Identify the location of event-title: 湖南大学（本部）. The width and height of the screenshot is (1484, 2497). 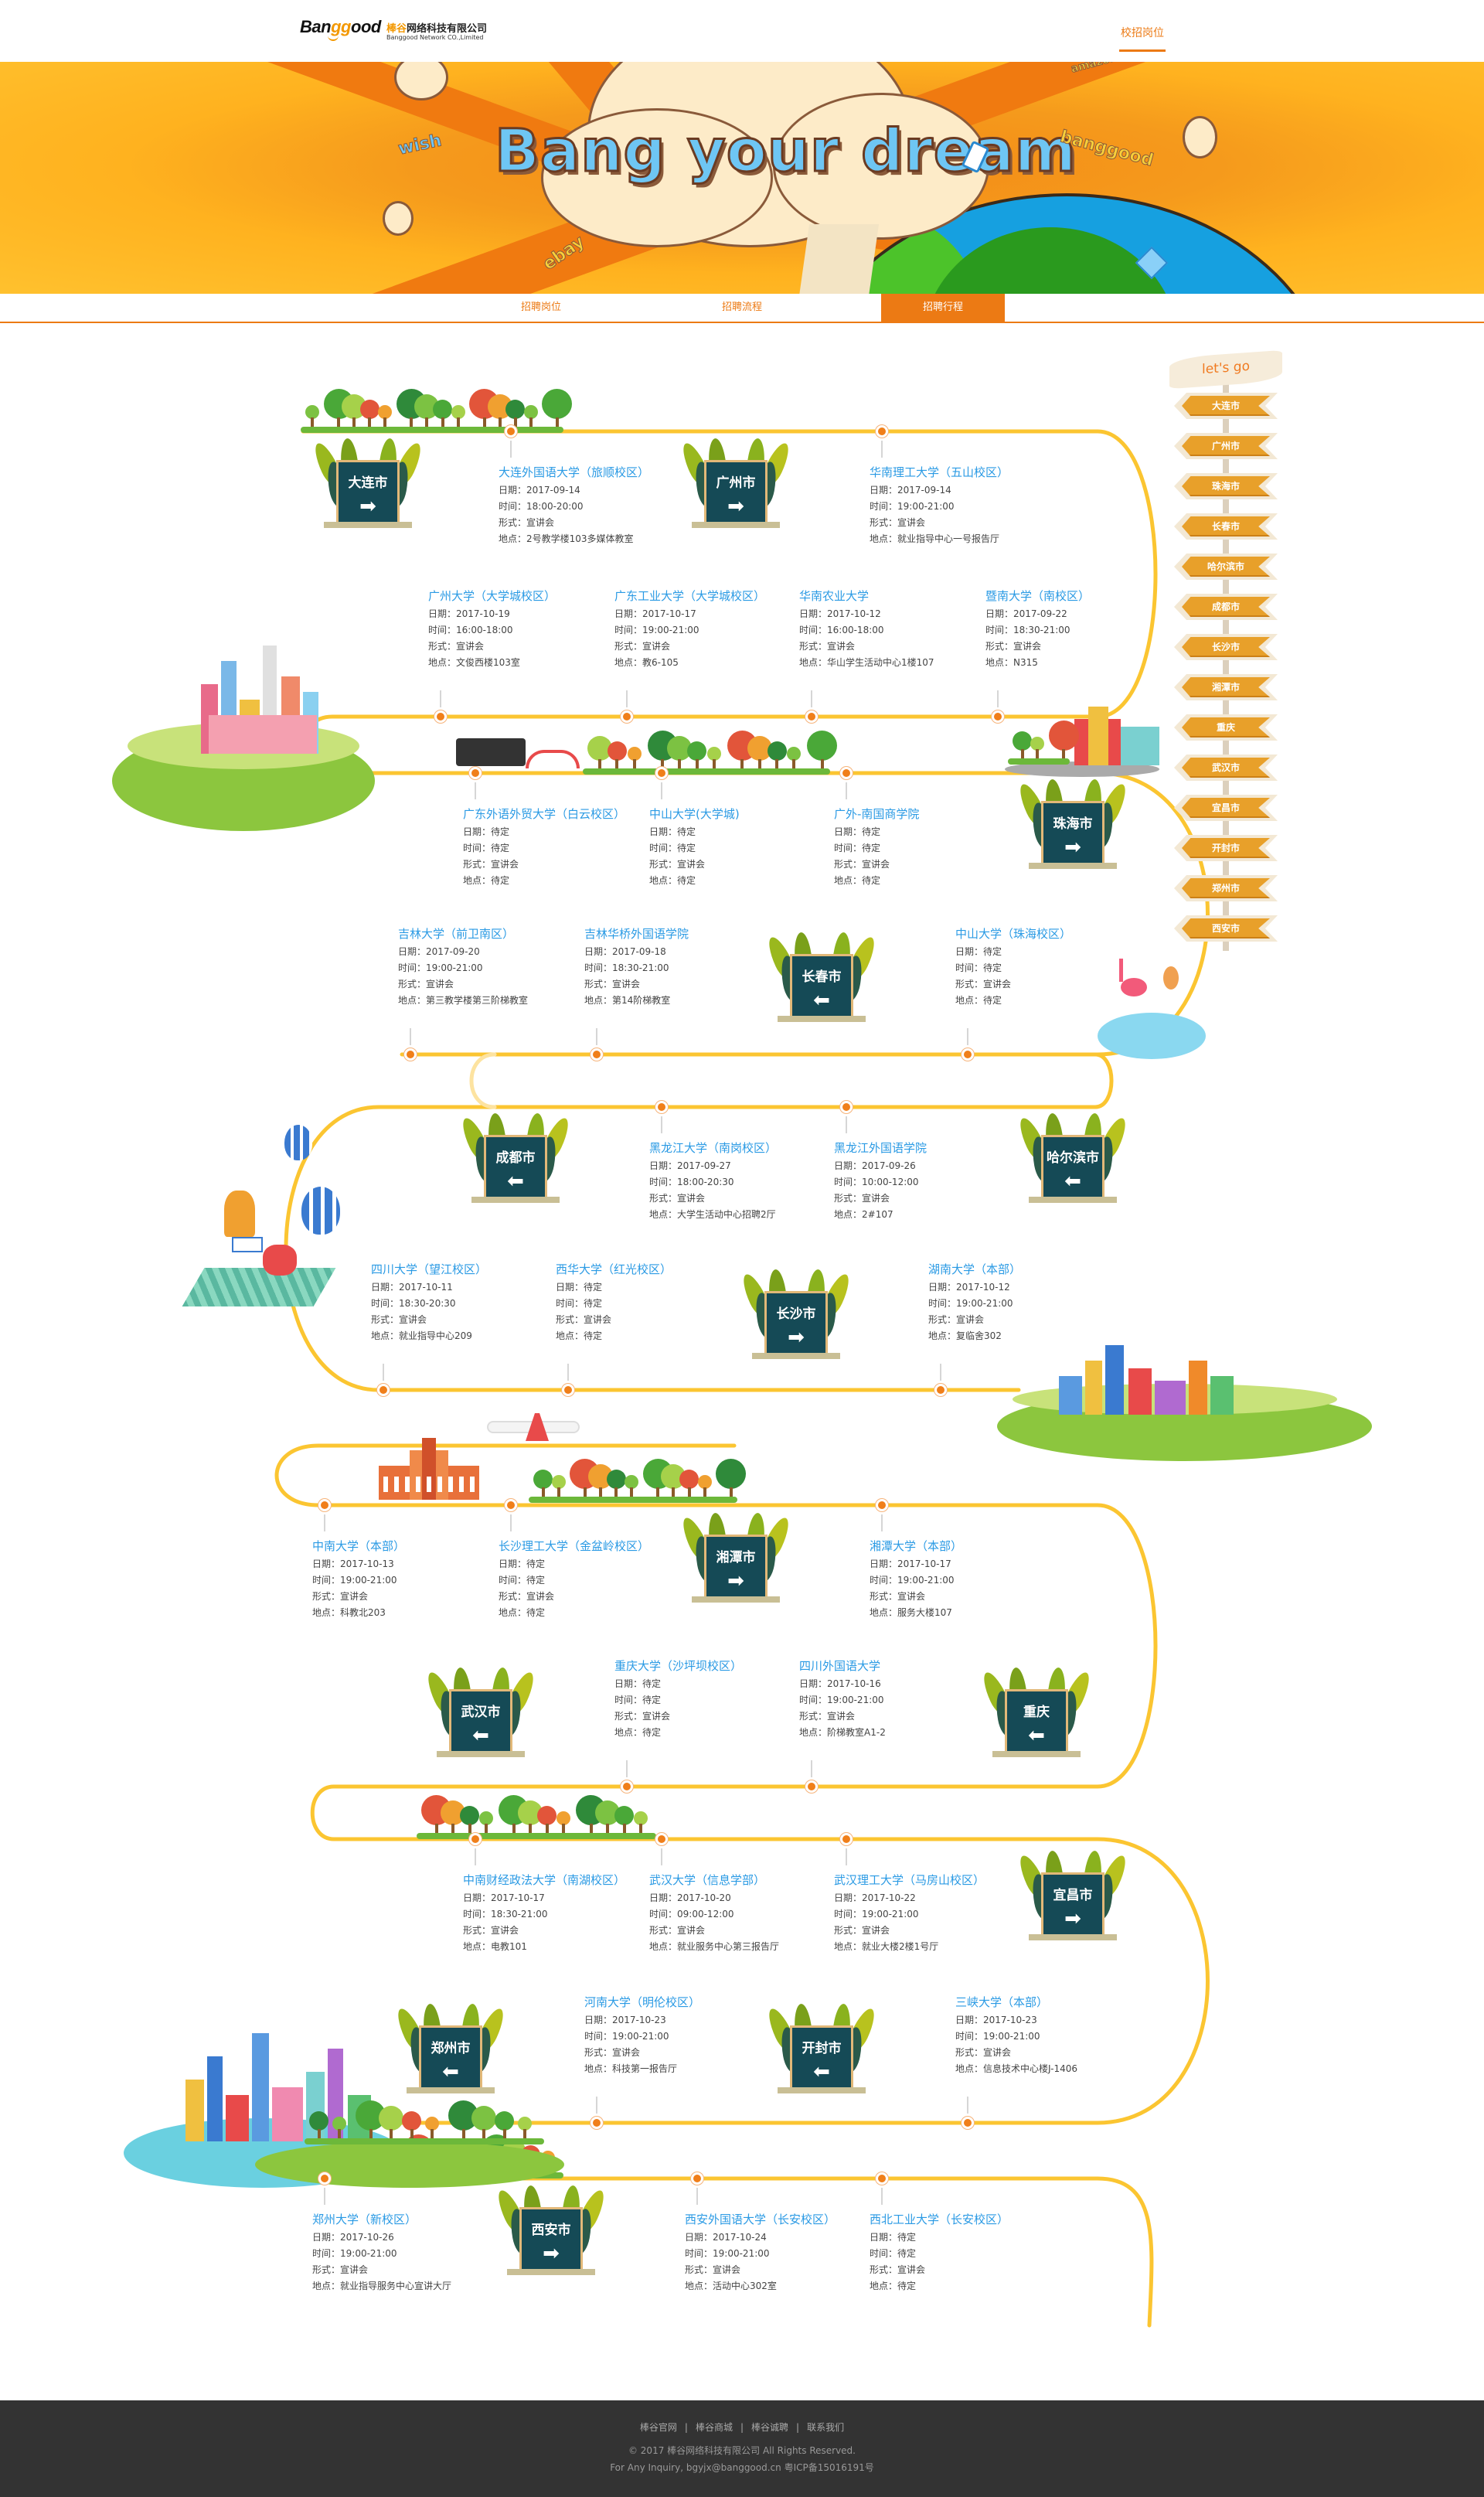
(975, 1269).